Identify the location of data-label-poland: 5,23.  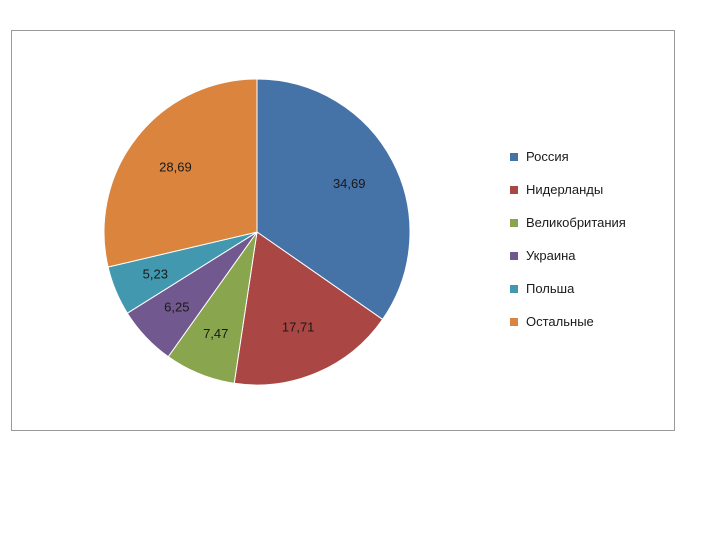
(155, 273).